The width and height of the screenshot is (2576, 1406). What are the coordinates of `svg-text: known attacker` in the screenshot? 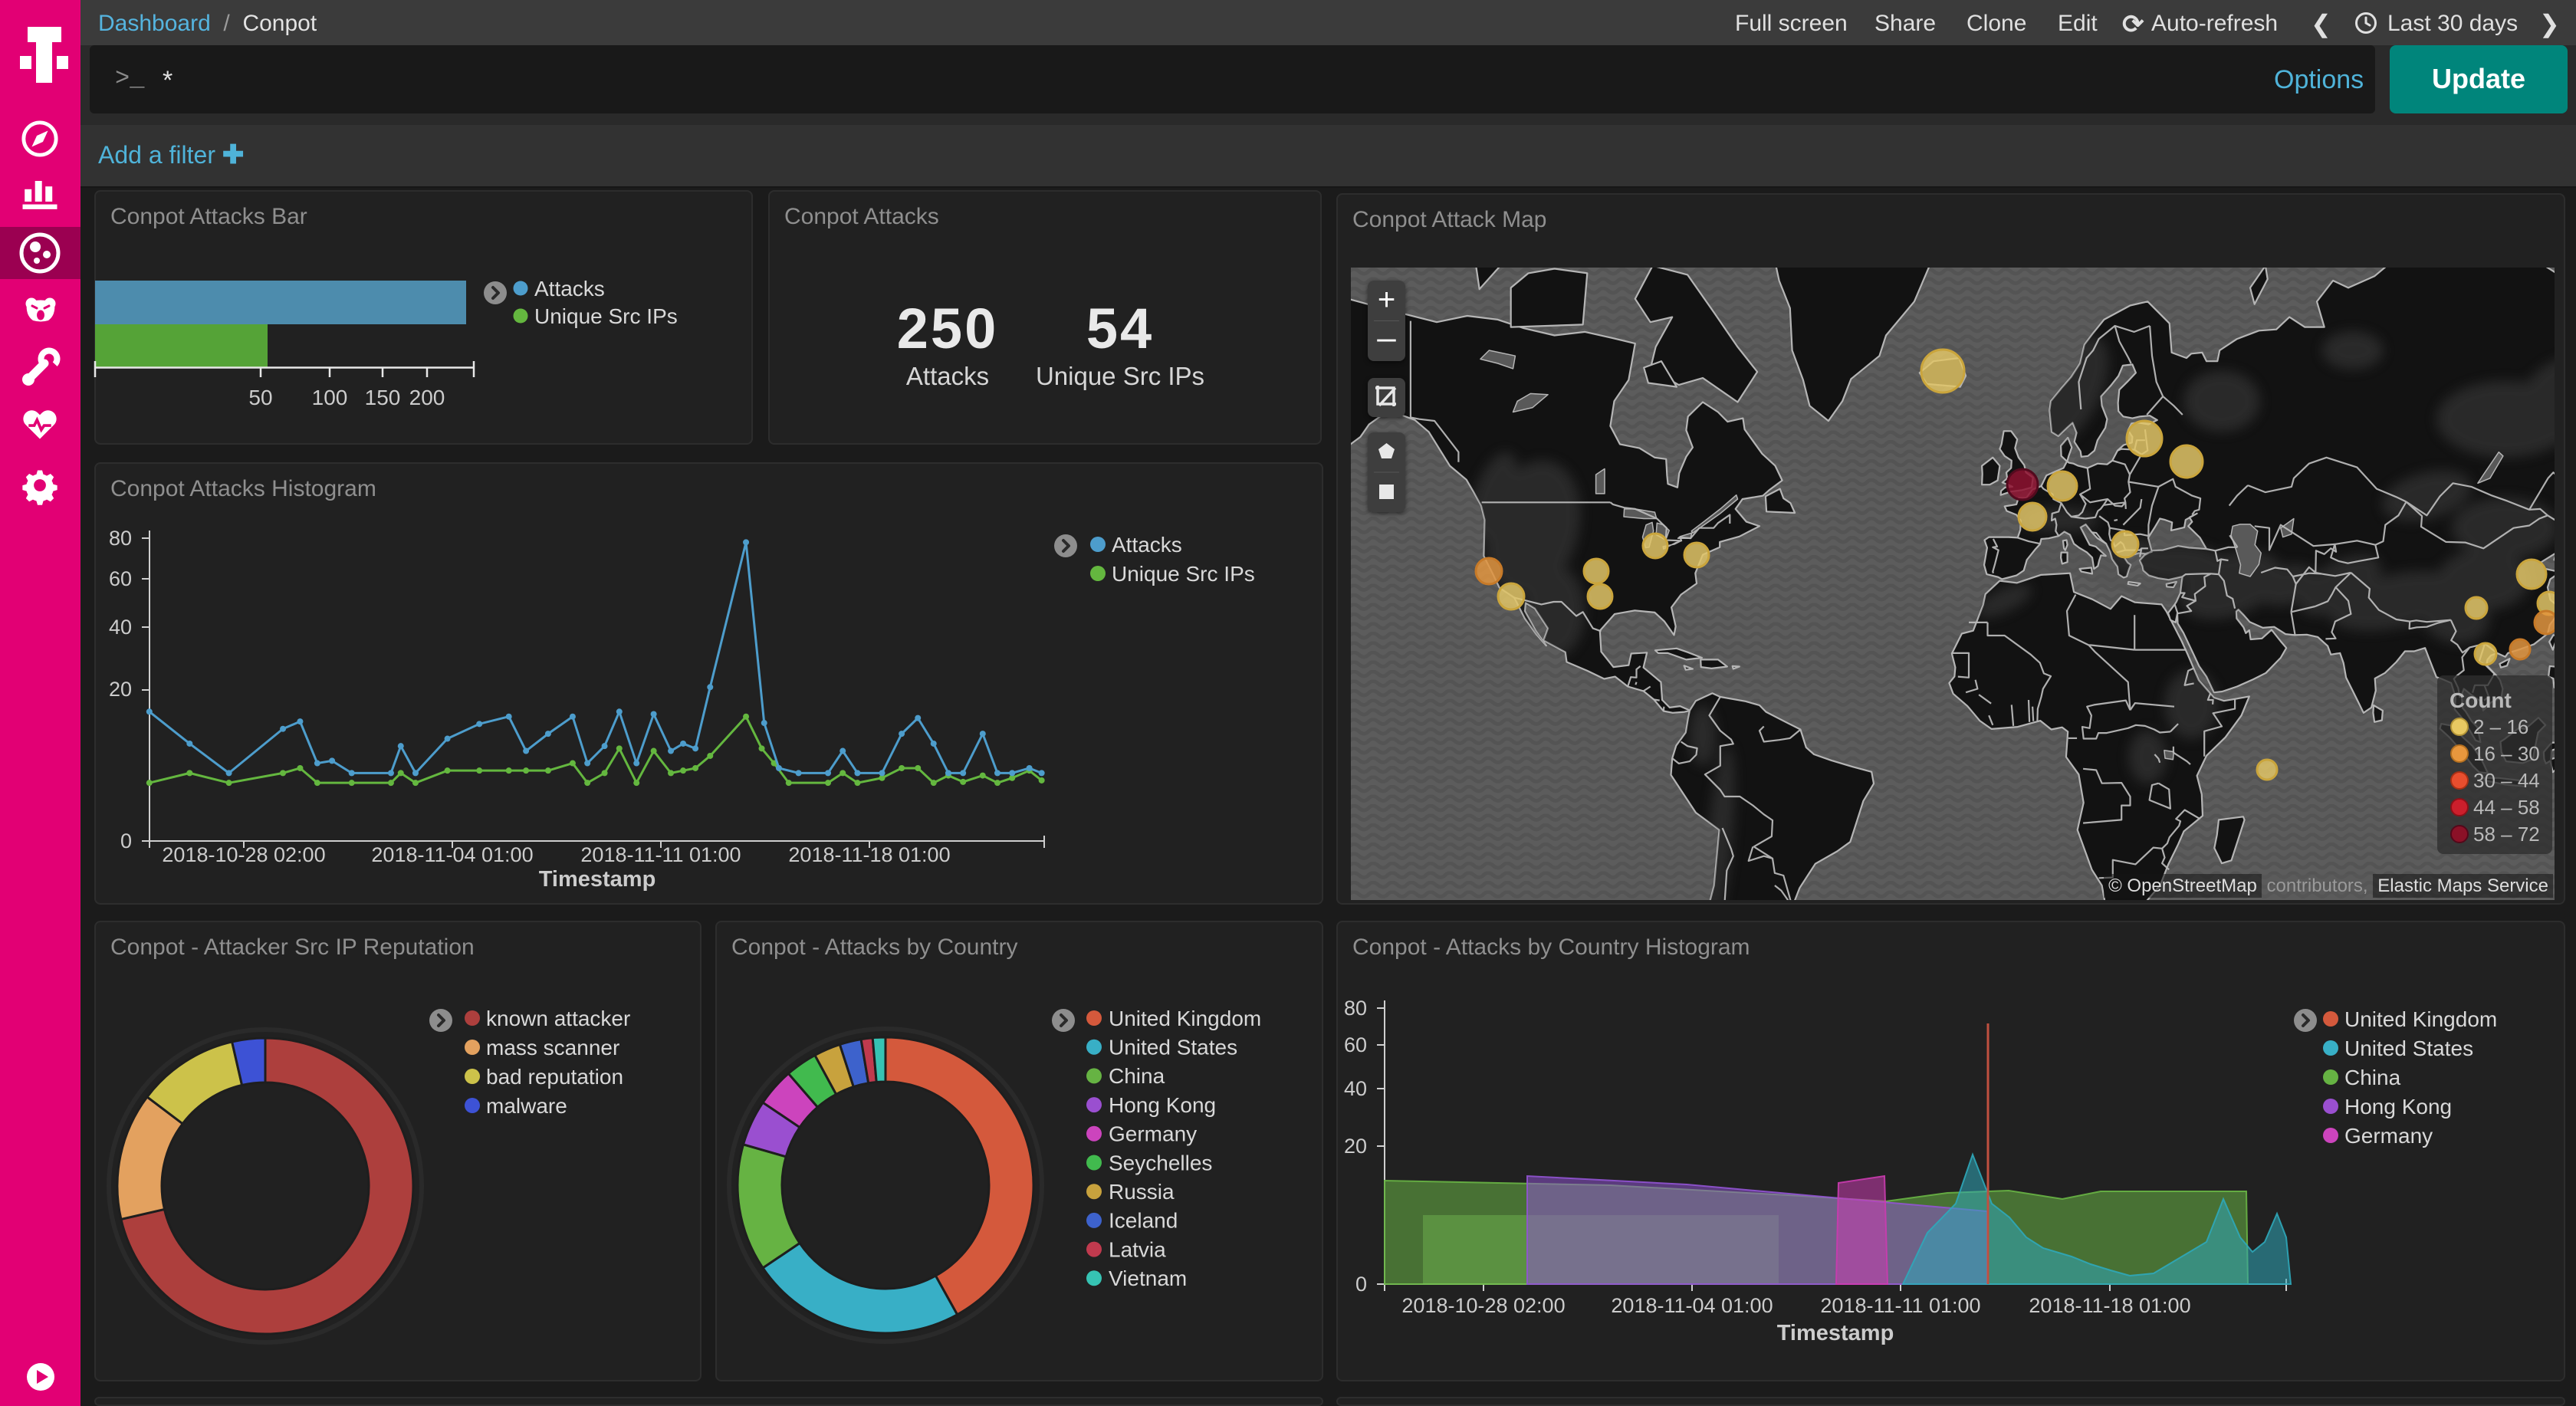 It's located at (558, 1019).